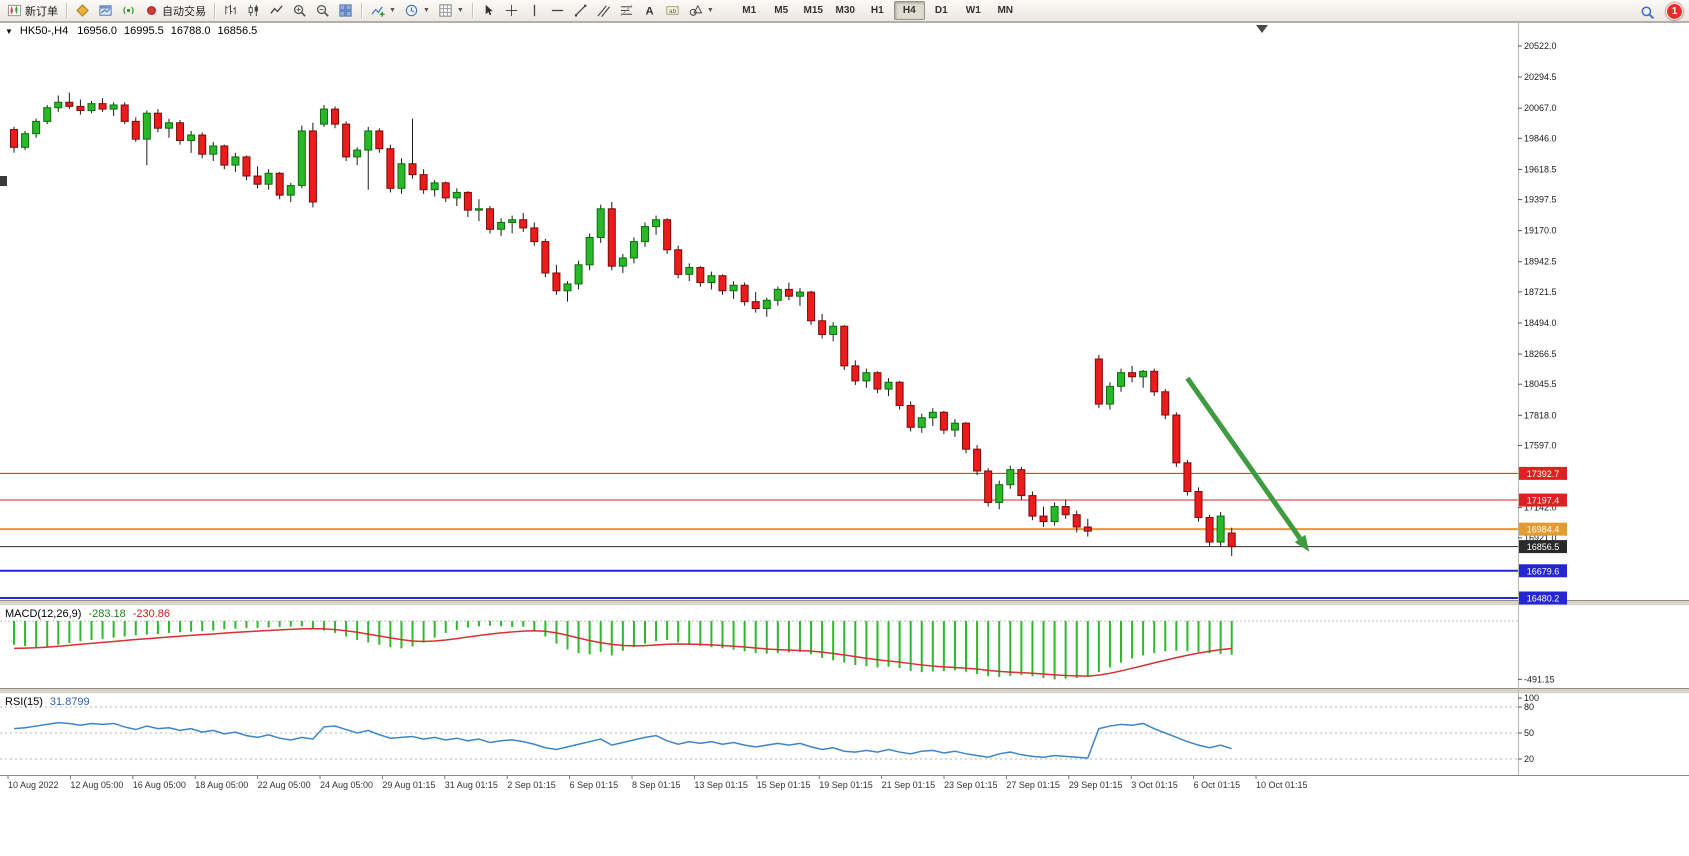  Describe the element at coordinates (1543, 571) in the screenshot. I see `svg-text: 16679.6` at that location.